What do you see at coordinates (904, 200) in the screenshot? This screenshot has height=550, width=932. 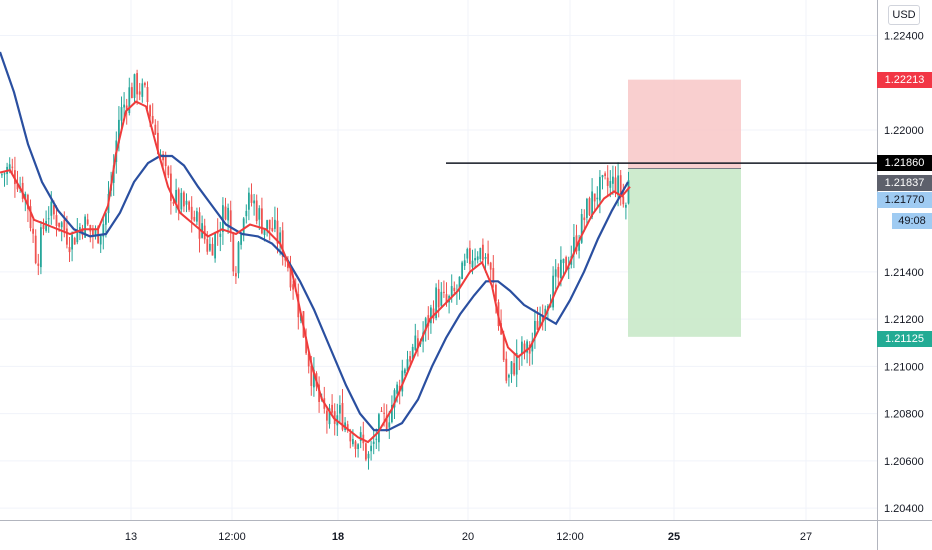 I see `price-tag: 1.21770` at bounding box center [904, 200].